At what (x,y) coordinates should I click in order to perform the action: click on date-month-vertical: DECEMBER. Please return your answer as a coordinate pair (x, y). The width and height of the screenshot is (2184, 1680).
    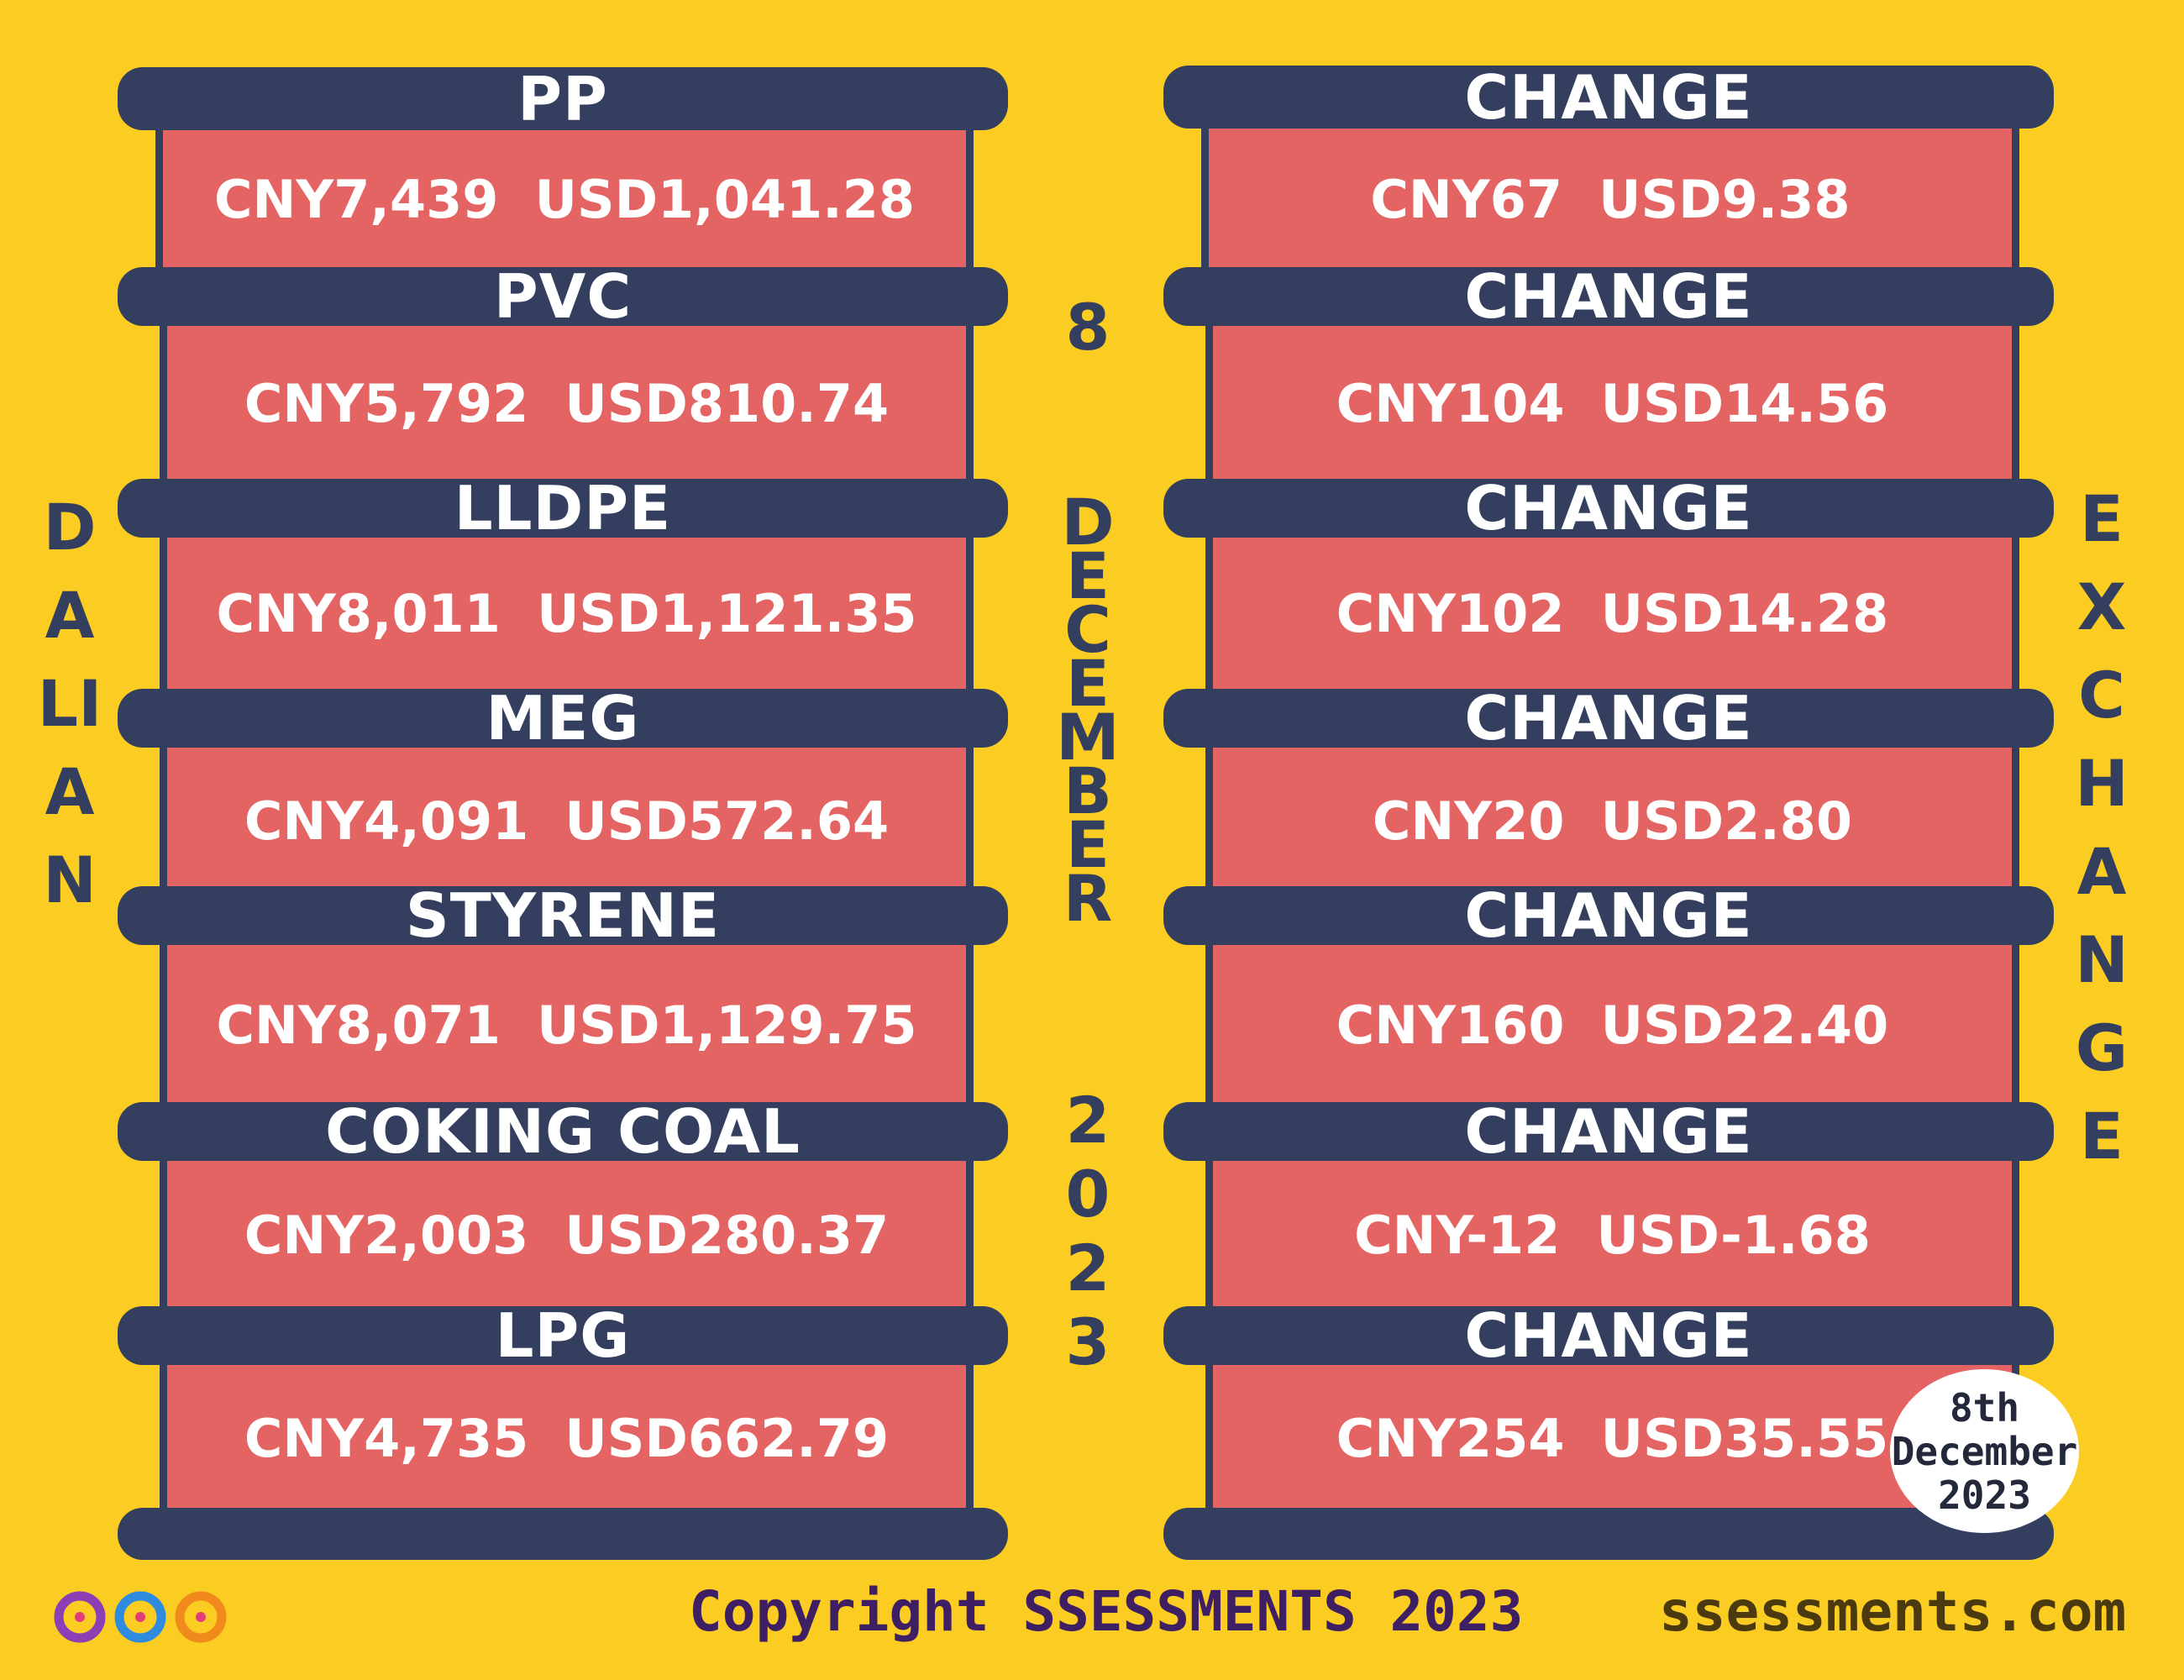
    Looking at the image, I should click on (1088, 710).